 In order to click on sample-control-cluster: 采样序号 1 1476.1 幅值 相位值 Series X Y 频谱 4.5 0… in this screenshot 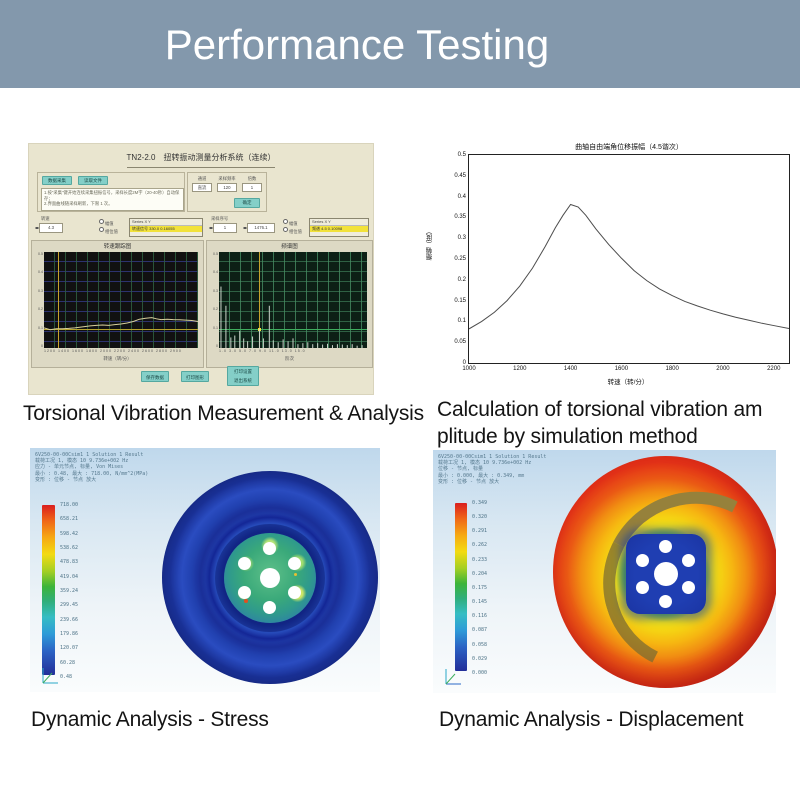, I will do `click(288, 227)`.